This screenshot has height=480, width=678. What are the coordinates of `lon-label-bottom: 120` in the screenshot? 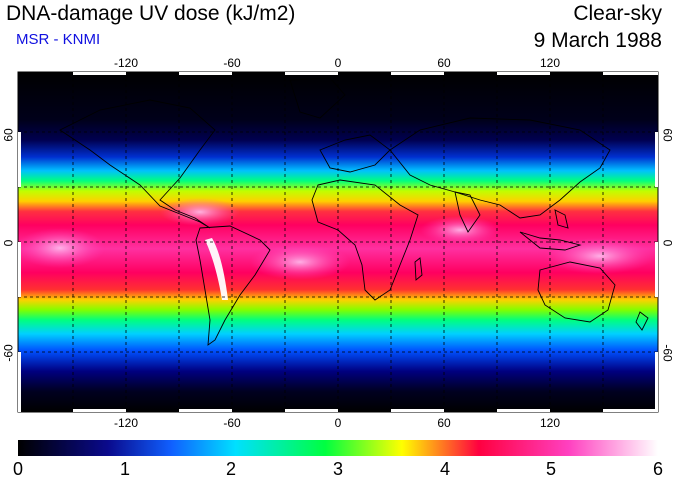 It's located at (550, 423).